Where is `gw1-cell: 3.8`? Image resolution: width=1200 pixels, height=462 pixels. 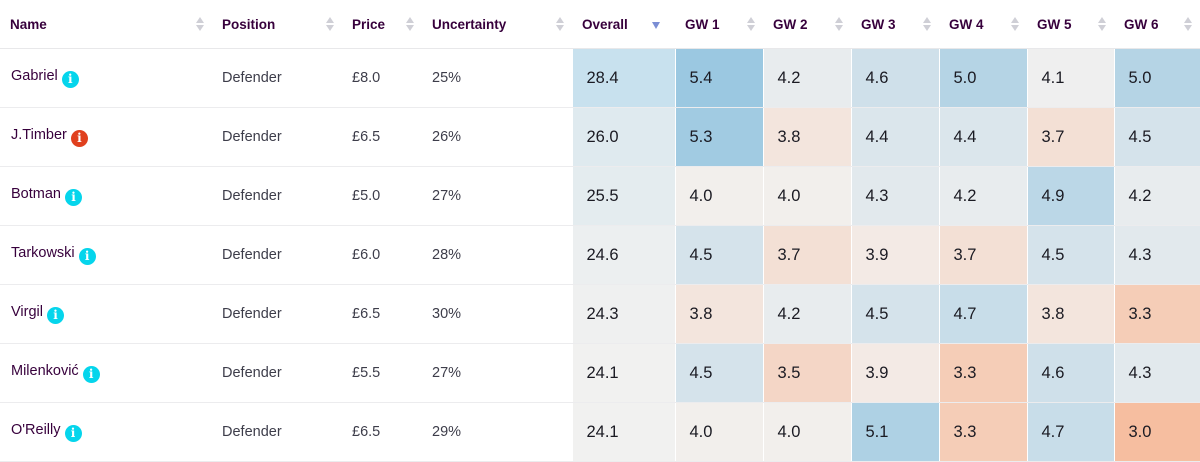 gw1-cell: 3.8 is located at coordinates (718, 314).